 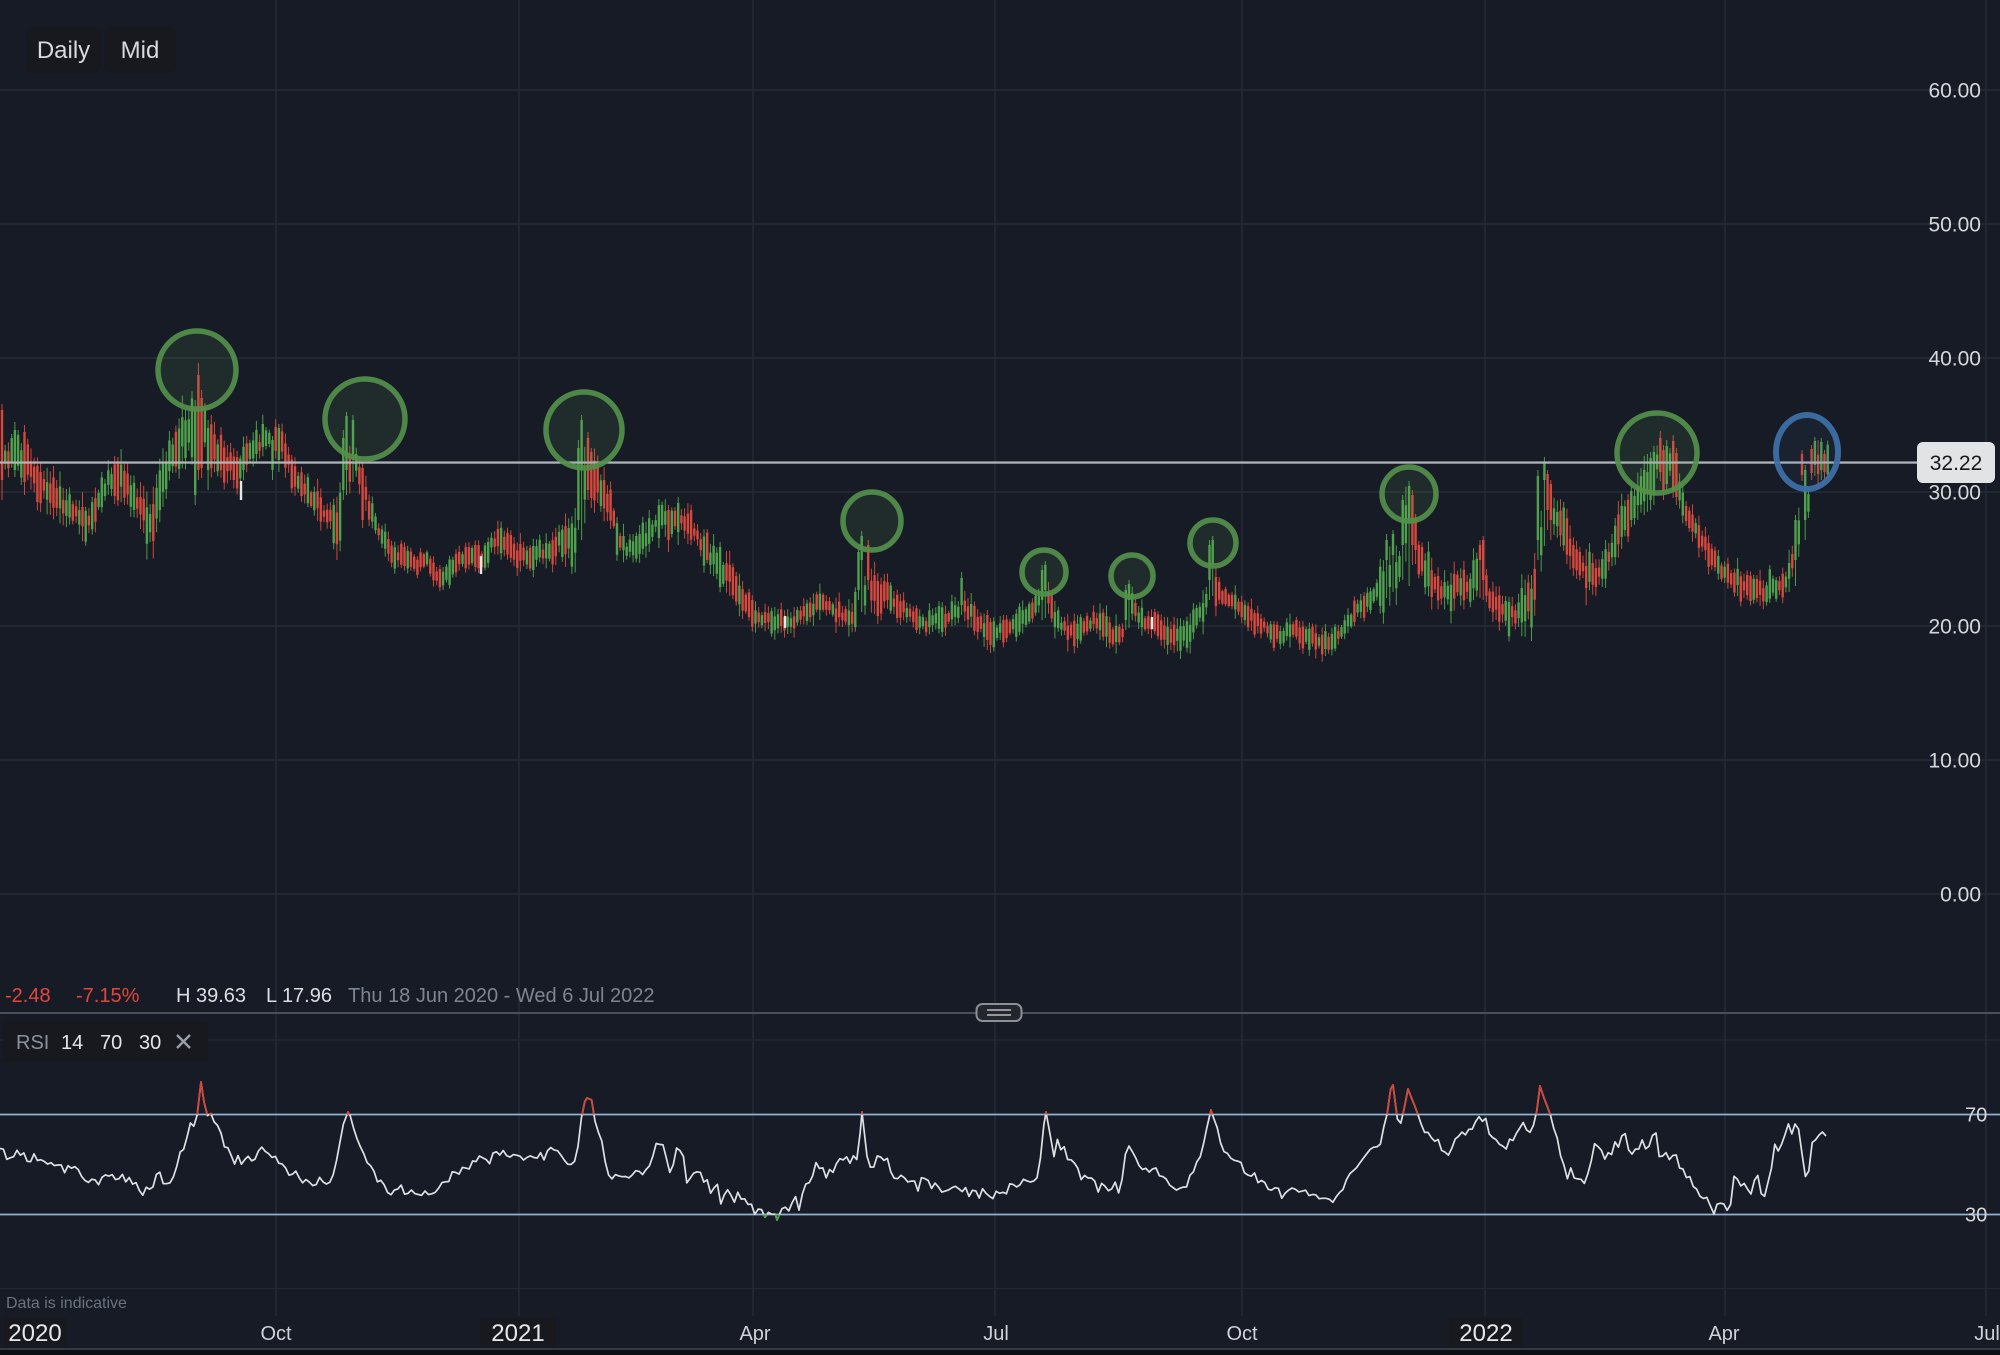 I want to click on svg-text: 30.00, so click(x=1954, y=493).